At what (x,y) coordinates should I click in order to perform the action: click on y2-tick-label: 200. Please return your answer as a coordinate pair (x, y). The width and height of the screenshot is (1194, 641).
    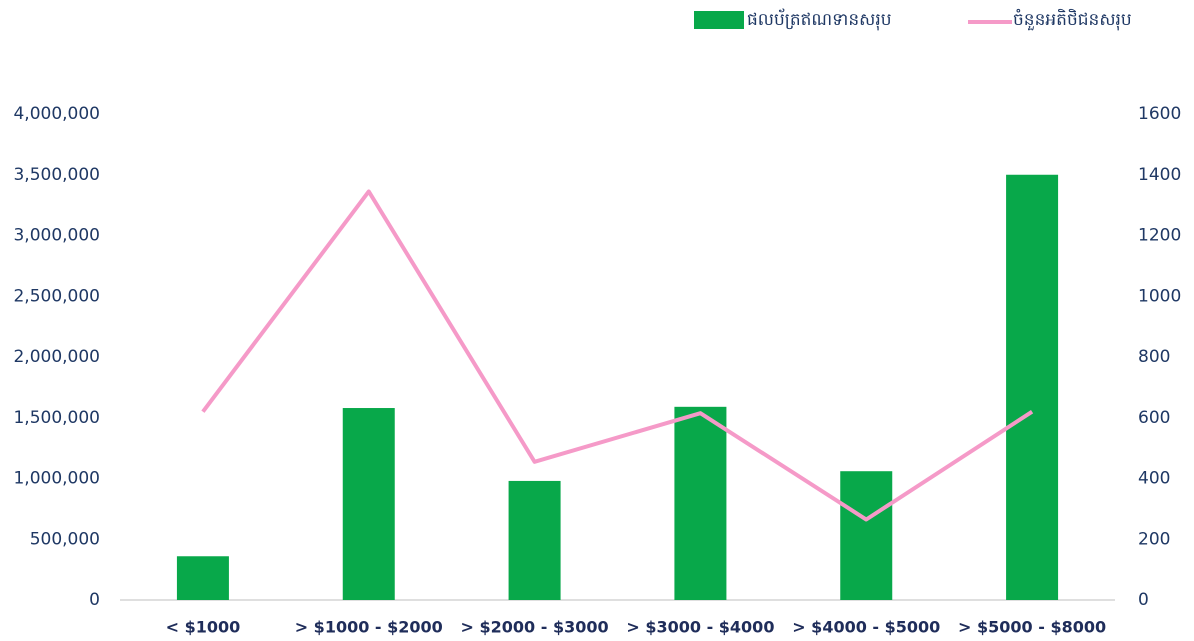
    Looking at the image, I should click on (1154, 539).